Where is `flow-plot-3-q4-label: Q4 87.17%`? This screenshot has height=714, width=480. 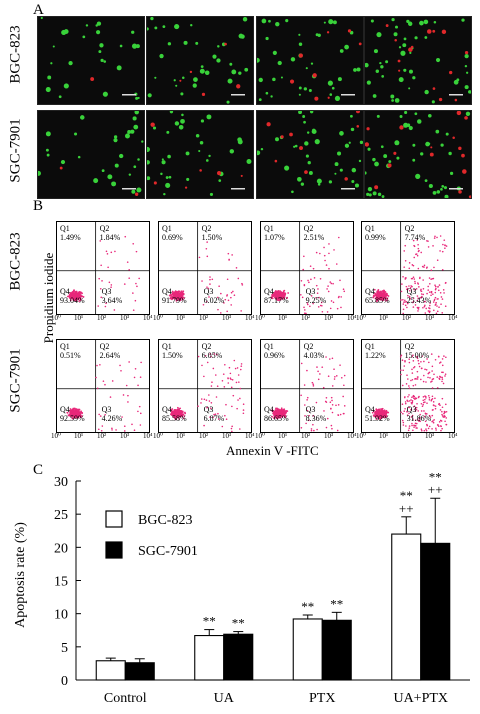
flow-plot-3-q4-label: Q4 87.17% is located at coordinates (276, 296).